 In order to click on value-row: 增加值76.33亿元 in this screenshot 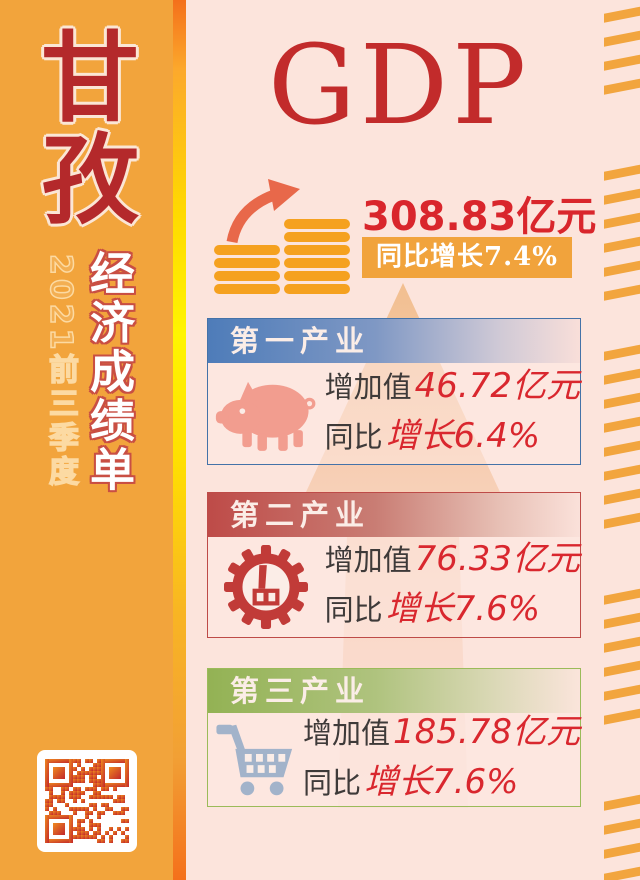, I will do `click(452, 562)`.